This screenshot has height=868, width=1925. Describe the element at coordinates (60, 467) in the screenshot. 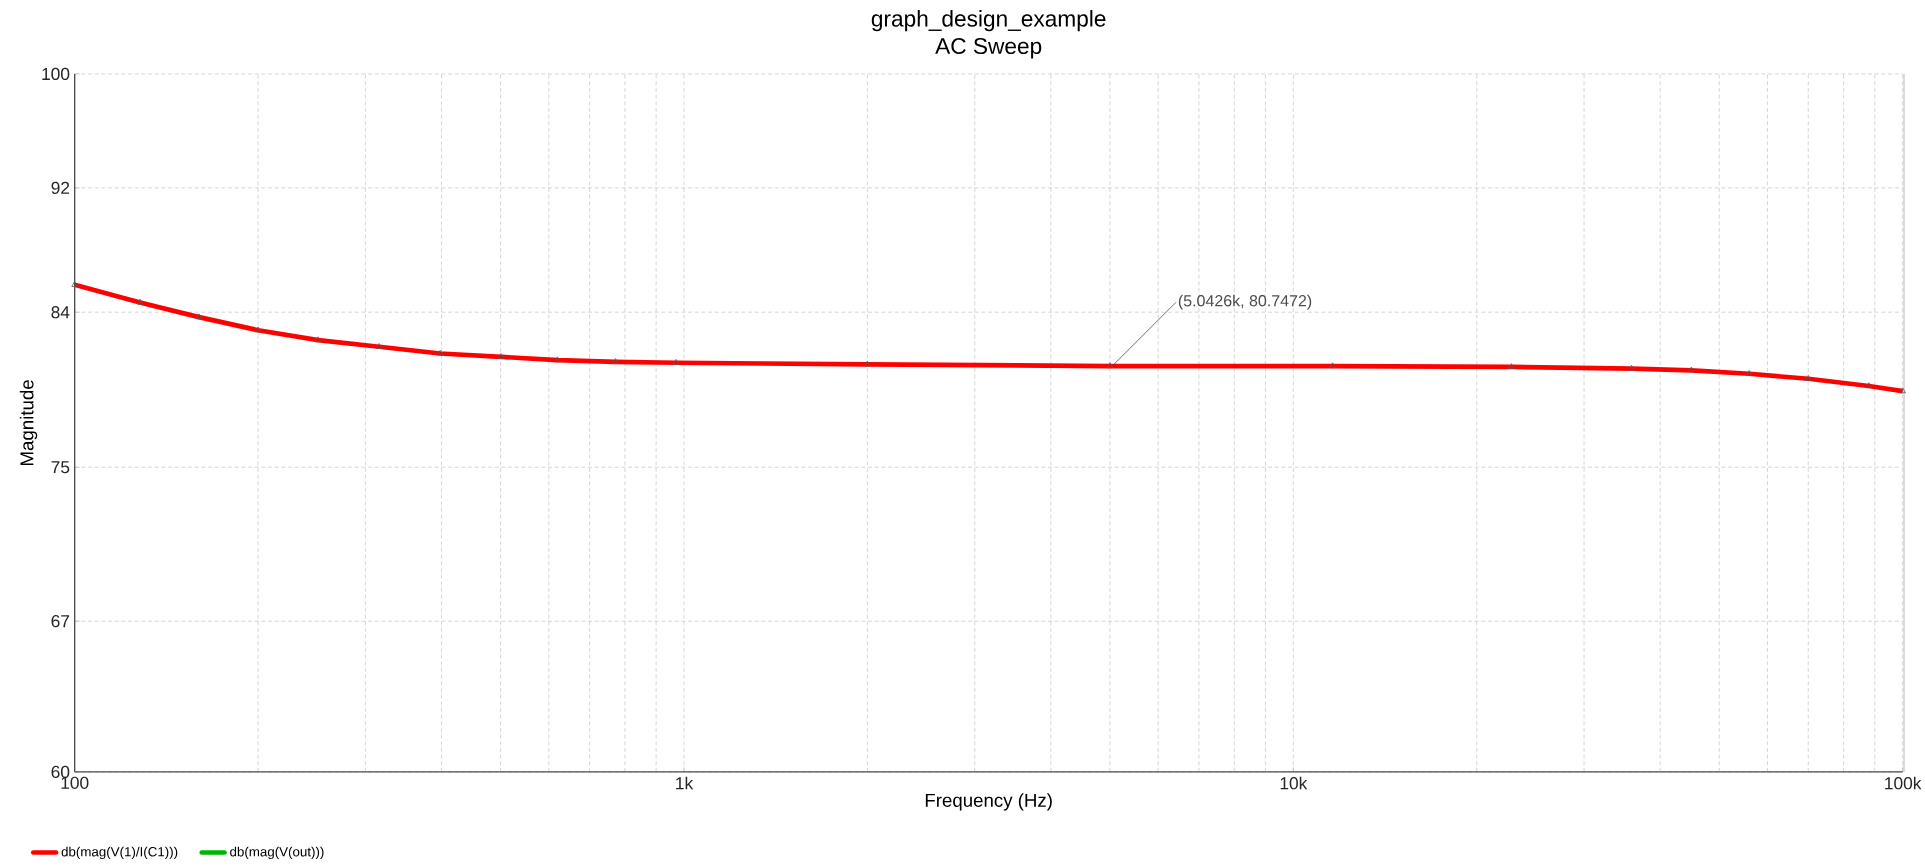

I see `y-tick-label: 75` at that location.